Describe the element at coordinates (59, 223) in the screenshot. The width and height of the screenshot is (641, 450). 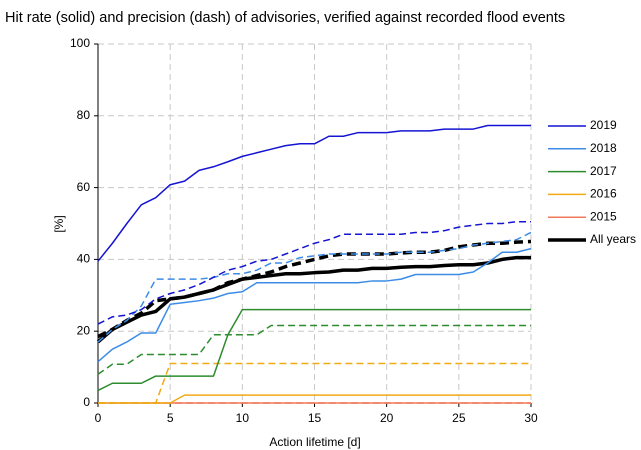
I see `y-axis-label: [%]` at that location.